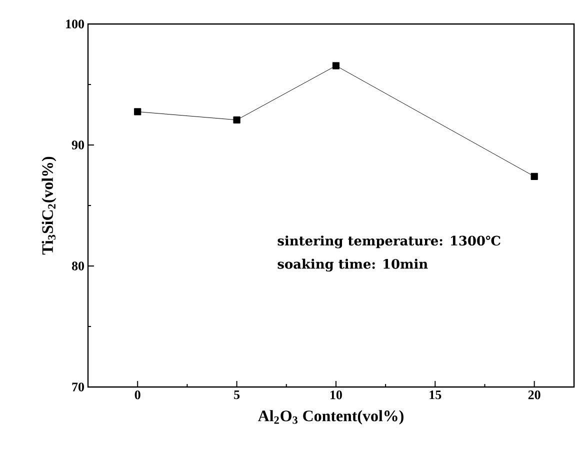 The height and width of the screenshot is (453, 575). What do you see at coordinates (336, 395) in the screenshot?
I see `x-tick-label: 10` at bounding box center [336, 395].